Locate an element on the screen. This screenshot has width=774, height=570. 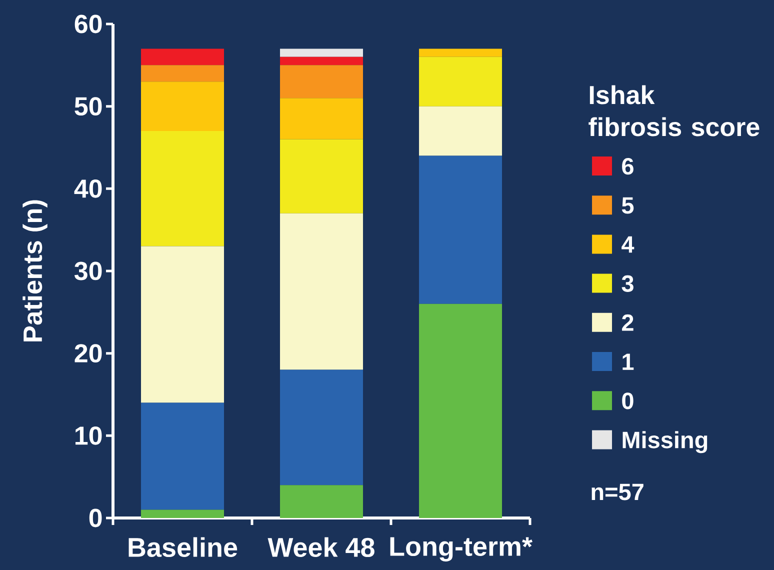
y-tick-label: 0 is located at coordinates (95, 518).